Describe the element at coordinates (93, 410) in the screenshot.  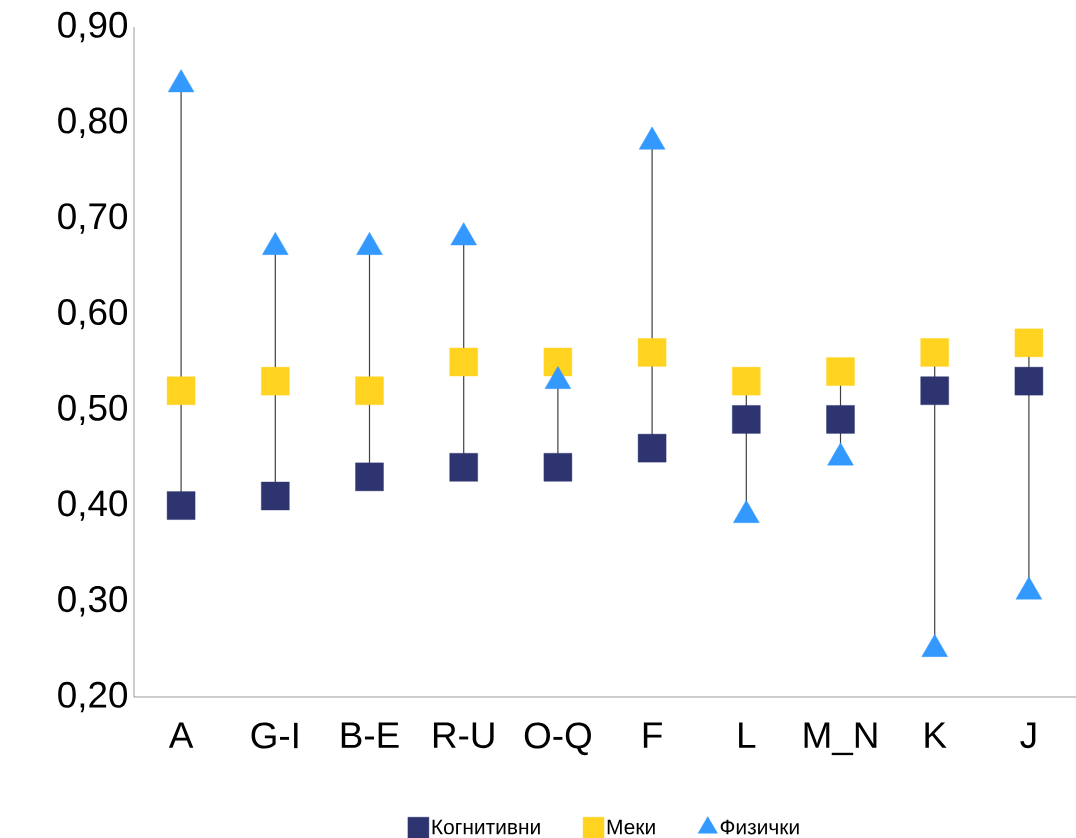
I see `y-tick-label: 0,50` at that location.